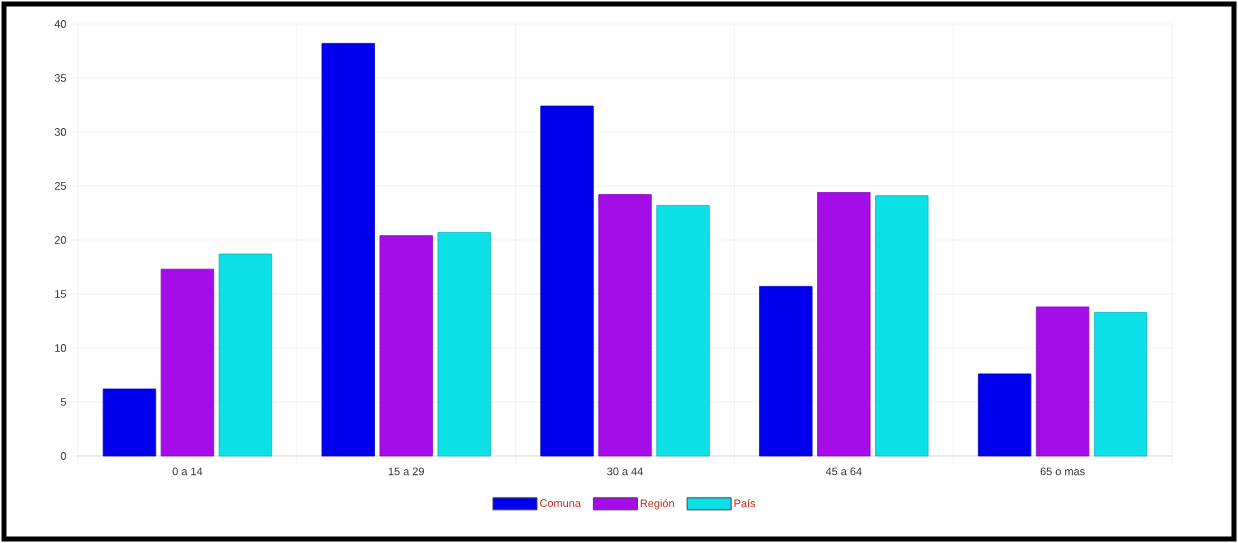 This screenshot has height=543, width=1238. What do you see at coordinates (63, 456) in the screenshot?
I see `y-tick-label: 0` at bounding box center [63, 456].